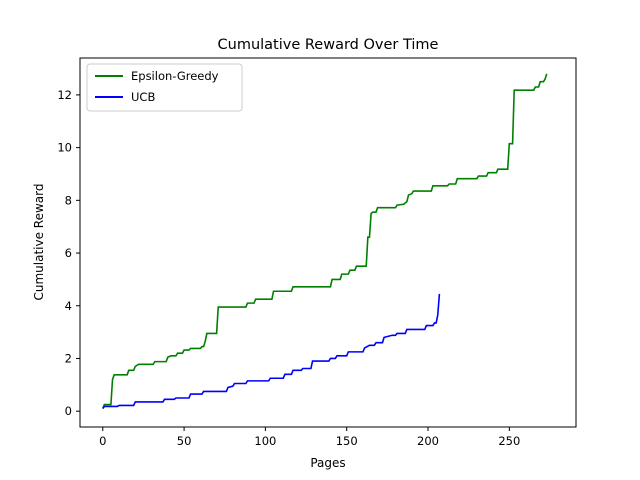 The height and width of the screenshot is (480, 640). I want to click on y-tick-label: 2, so click(68, 358).